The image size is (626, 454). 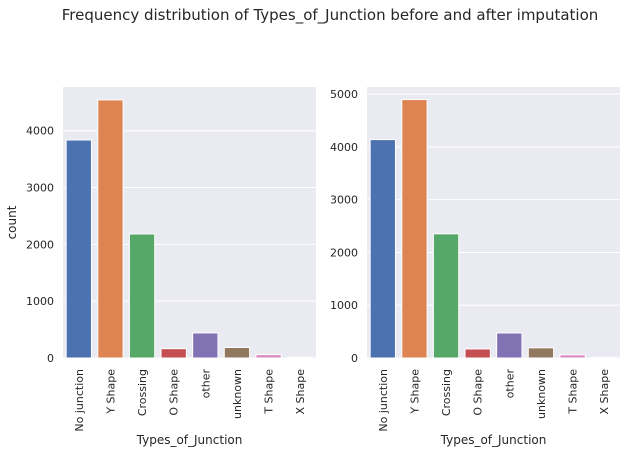 What do you see at coordinates (344, 94) in the screenshot?
I see `y-tick-label: 5000` at bounding box center [344, 94].